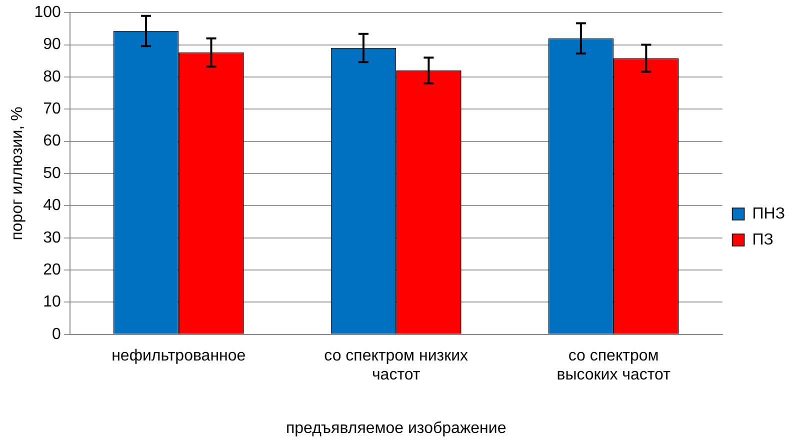  Describe the element at coordinates (614, 365) in the screenshot. I see `x-tick-label: со спектром высоких частот` at that location.